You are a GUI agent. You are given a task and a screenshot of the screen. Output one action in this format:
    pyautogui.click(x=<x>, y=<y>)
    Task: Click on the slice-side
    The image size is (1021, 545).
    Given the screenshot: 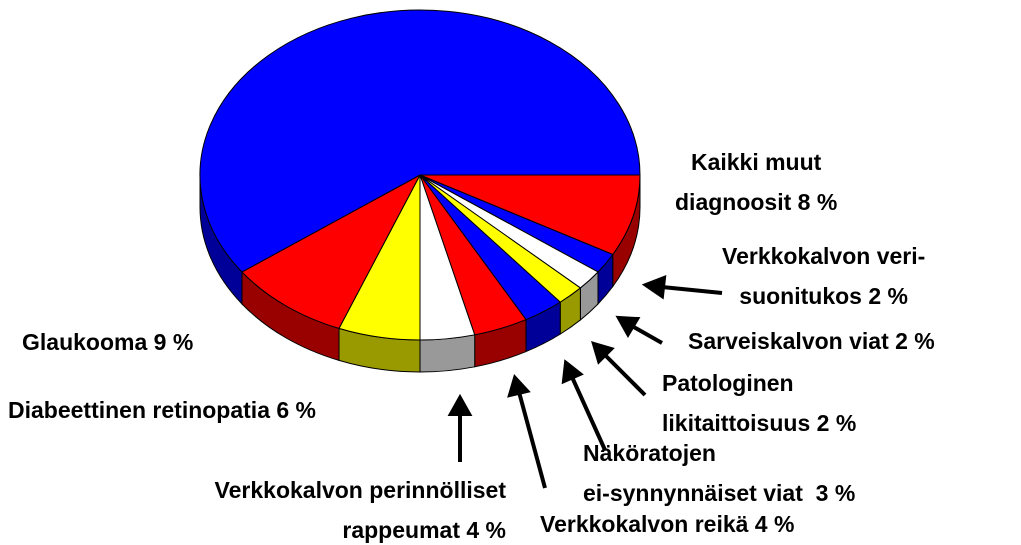 What is the action you would take?
    pyautogui.click(x=447, y=353)
    